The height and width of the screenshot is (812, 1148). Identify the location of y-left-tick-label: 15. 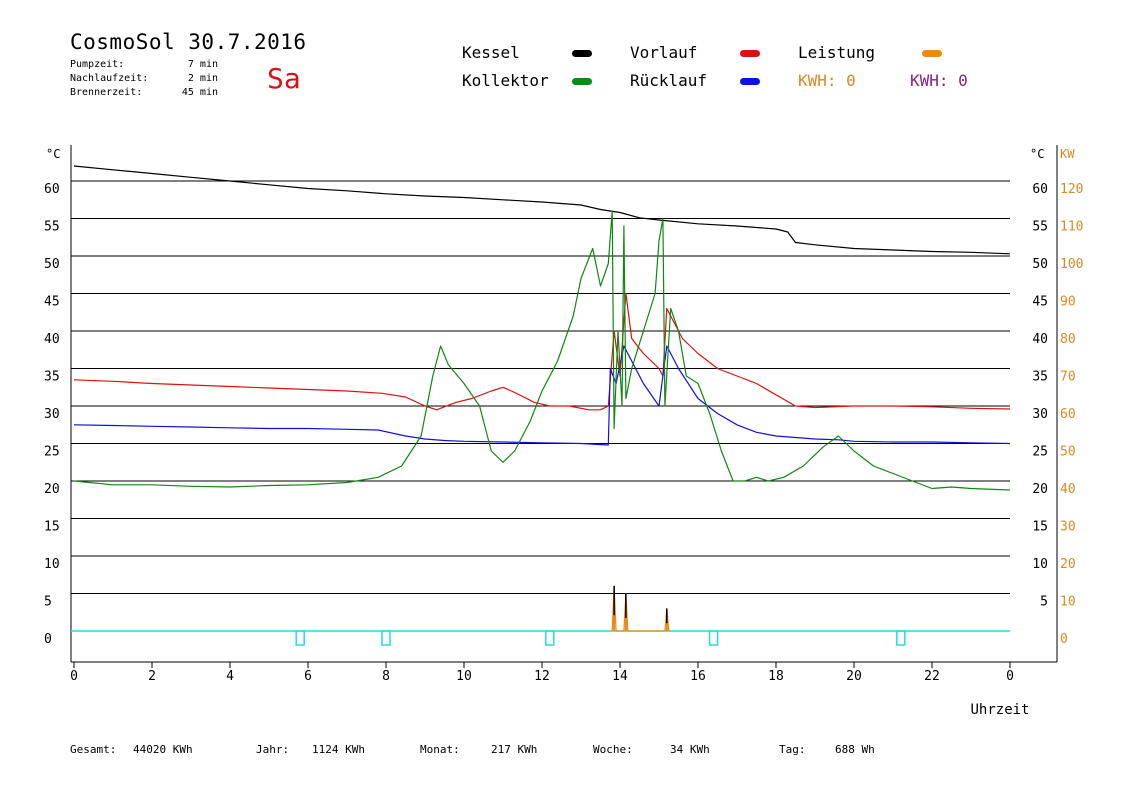
(52, 527).